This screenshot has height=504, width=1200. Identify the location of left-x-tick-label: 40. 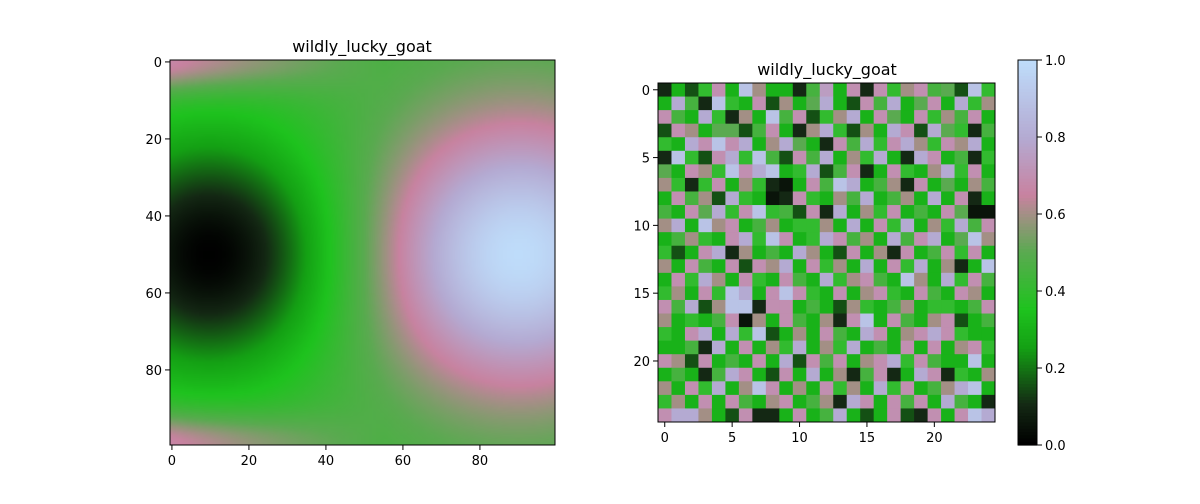
(326, 461).